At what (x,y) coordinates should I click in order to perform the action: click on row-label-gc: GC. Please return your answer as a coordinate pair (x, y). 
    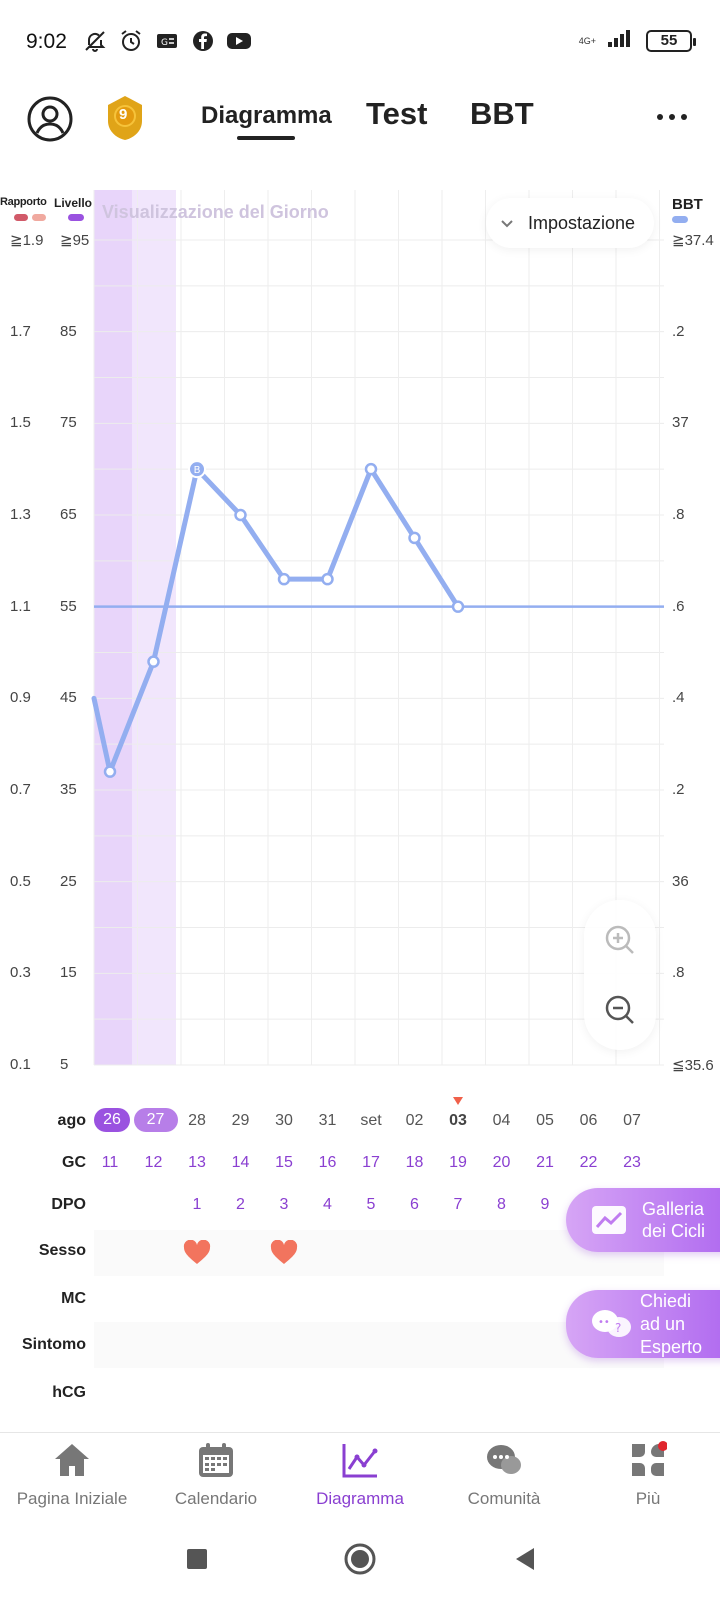
    Looking at the image, I should click on (74, 1162).